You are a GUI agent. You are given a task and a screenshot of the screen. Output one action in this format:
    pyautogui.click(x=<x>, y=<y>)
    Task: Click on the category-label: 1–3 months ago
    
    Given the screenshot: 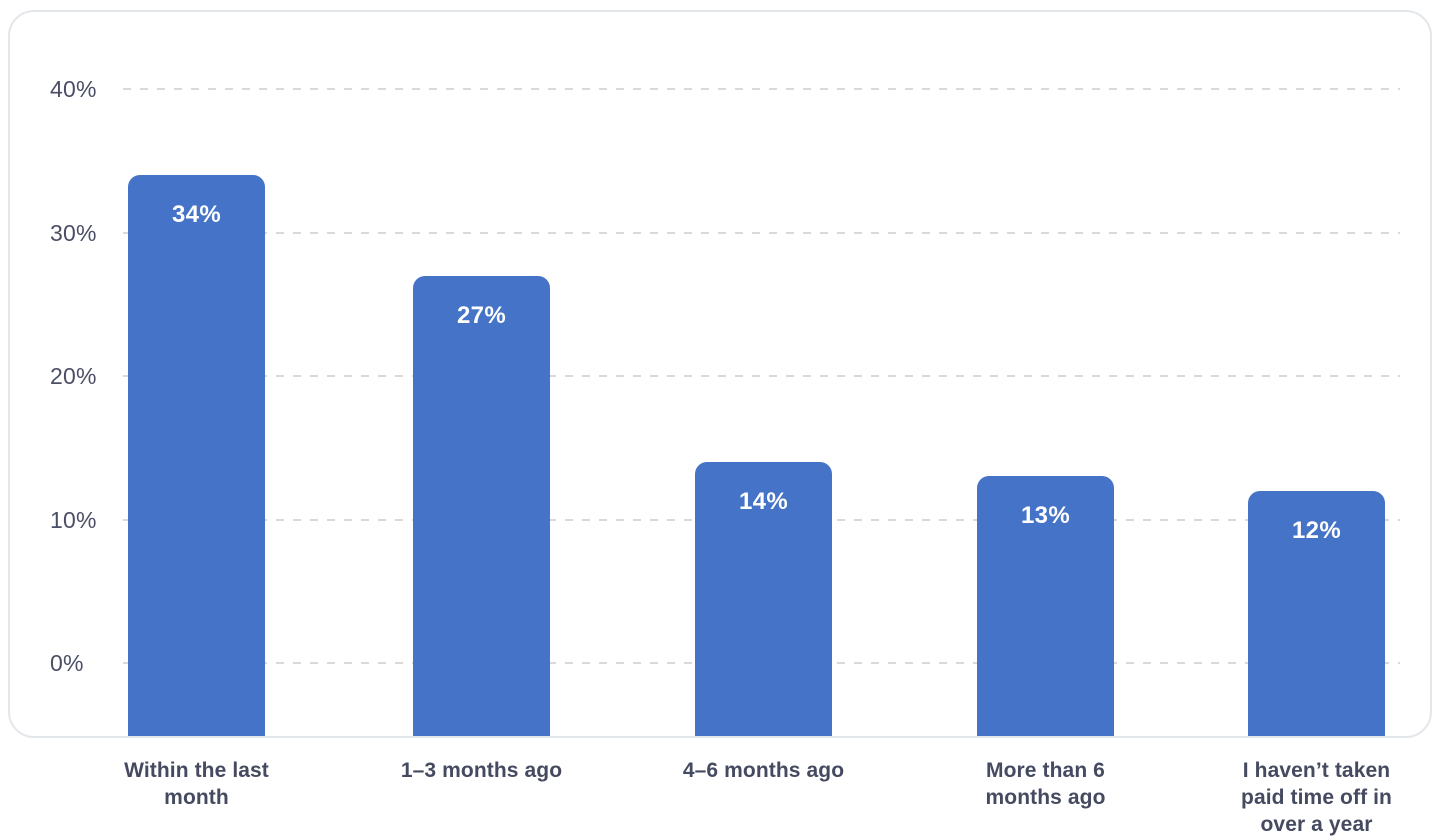 What is the action you would take?
    pyautogui.click(x=481, y=770)
    